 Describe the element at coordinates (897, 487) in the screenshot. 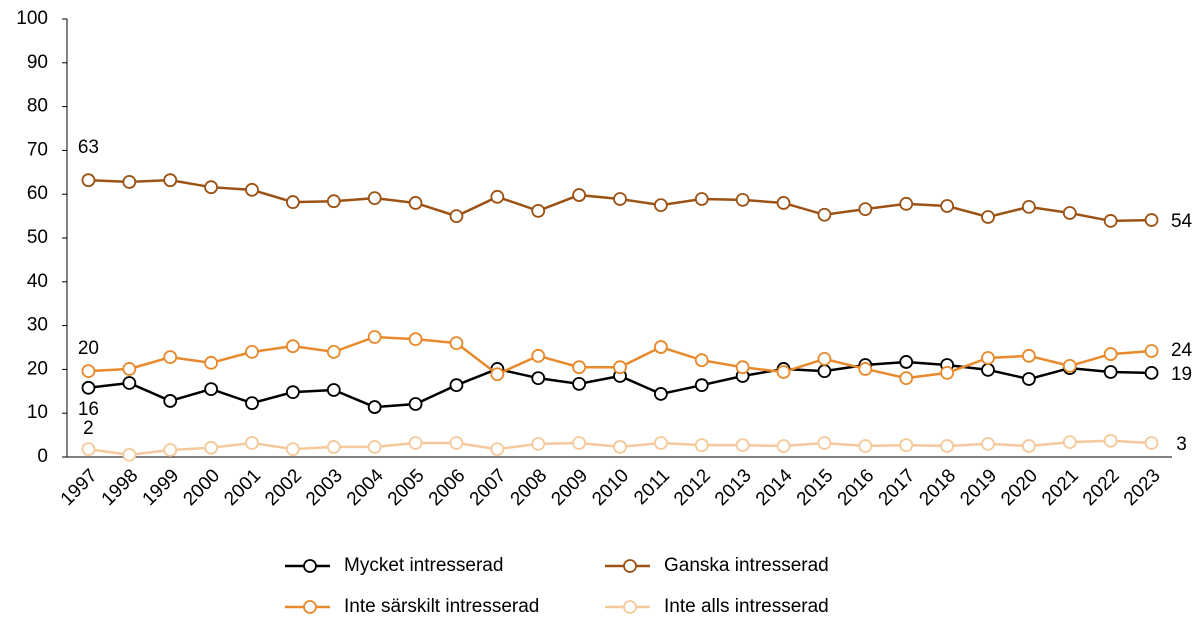

I see `x-tick-label: 2017` at that location.